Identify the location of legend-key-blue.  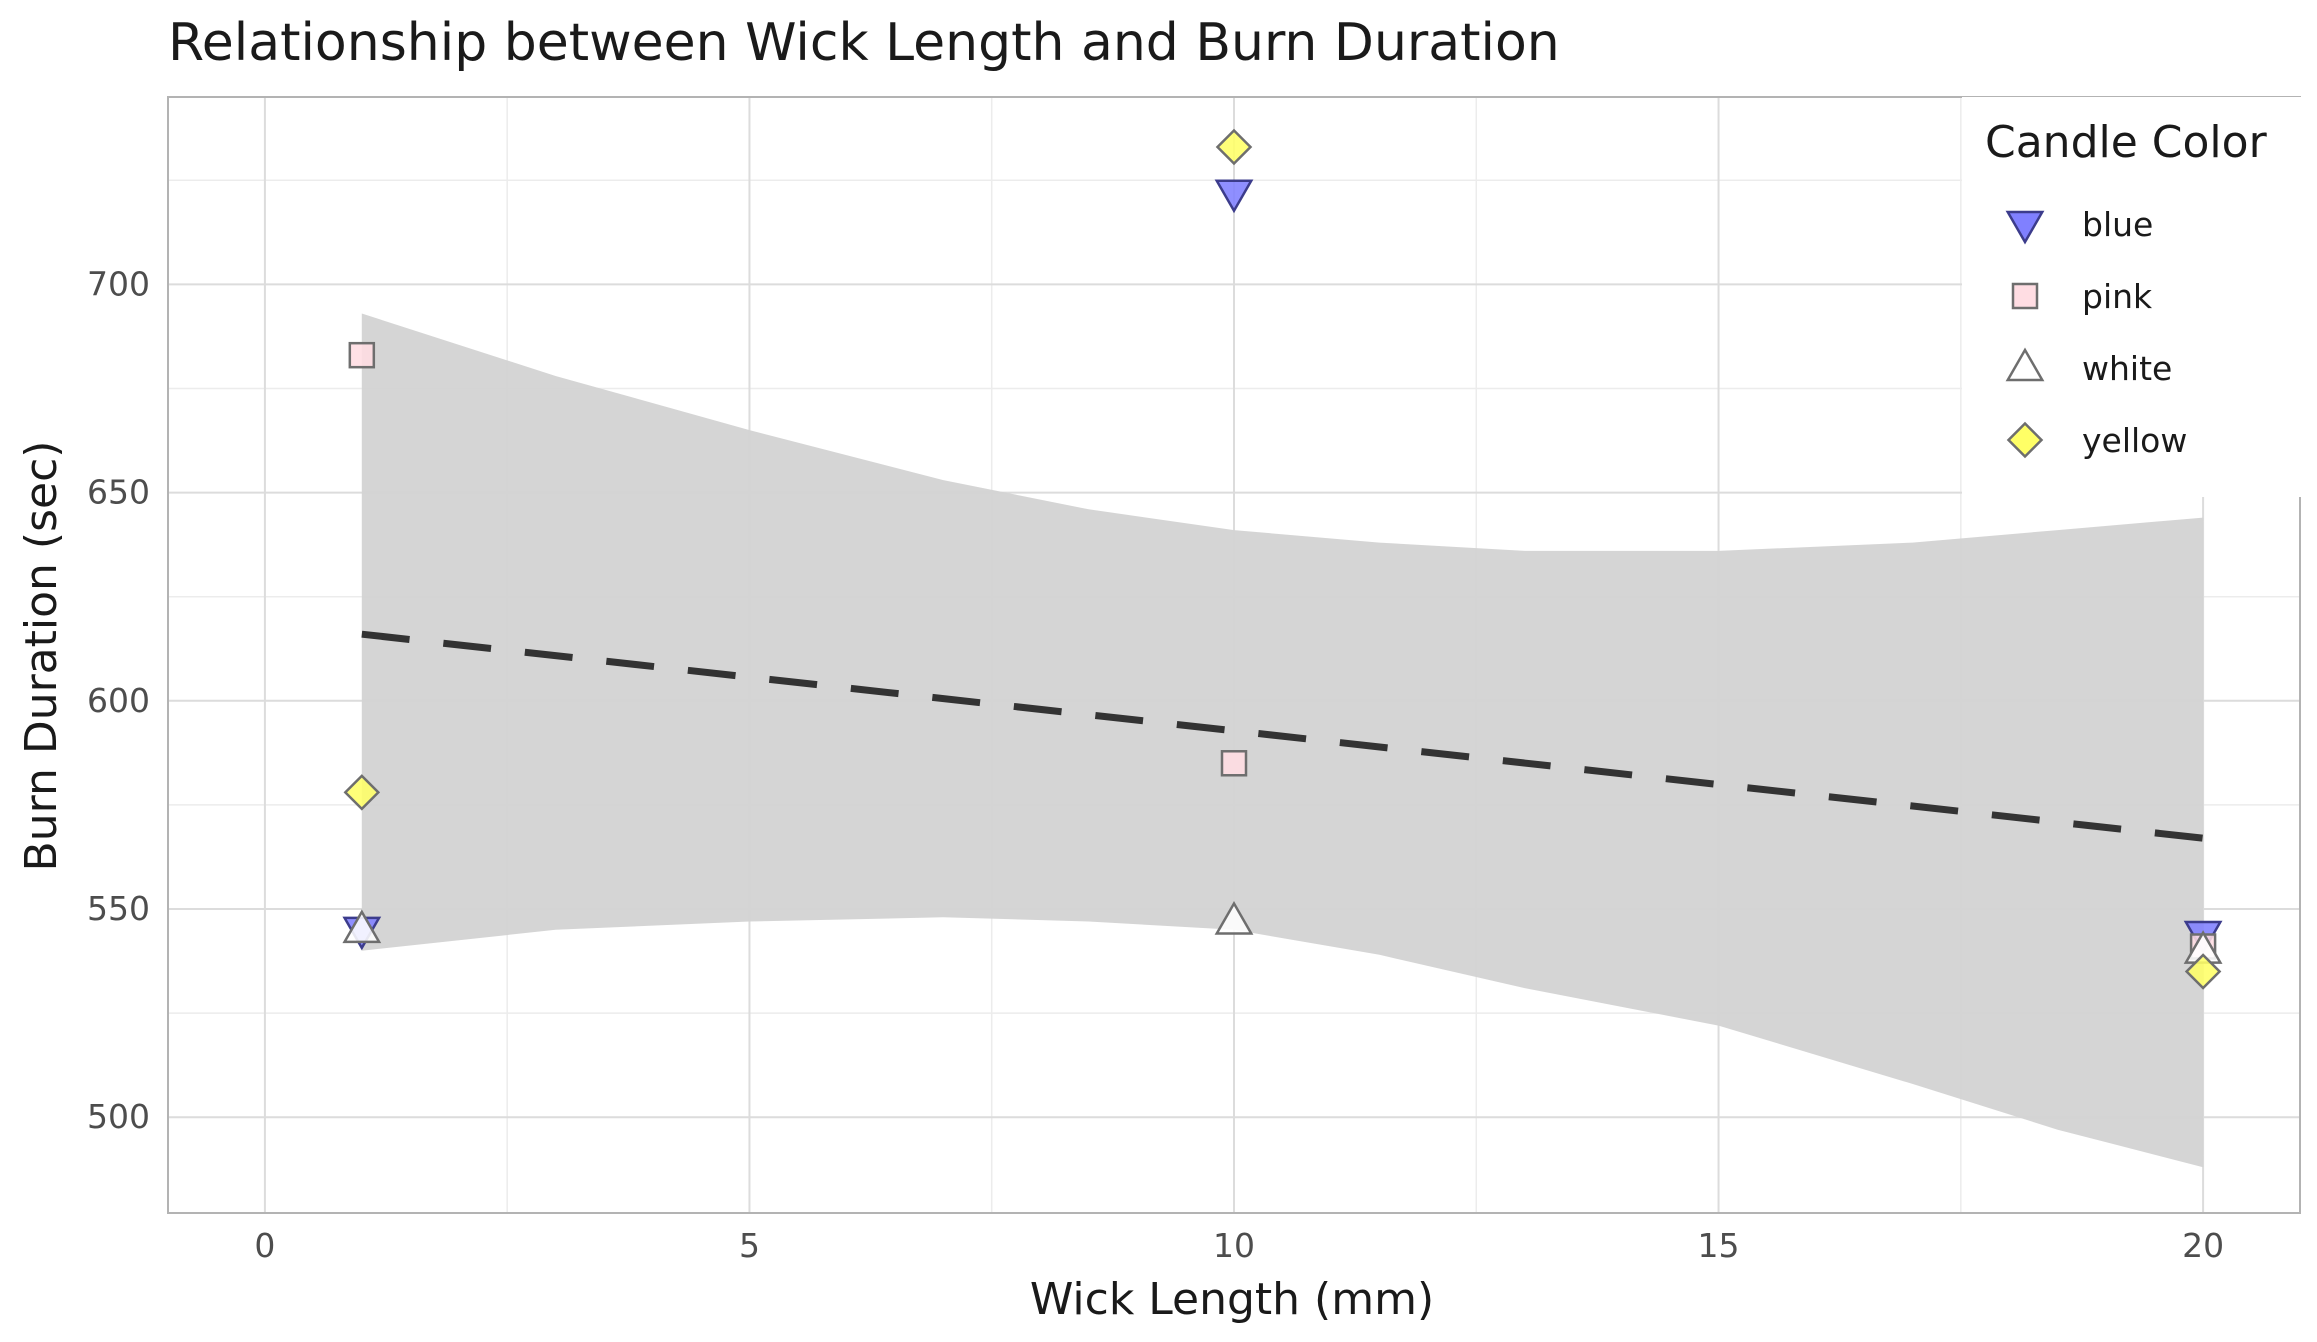
(2025, 227).